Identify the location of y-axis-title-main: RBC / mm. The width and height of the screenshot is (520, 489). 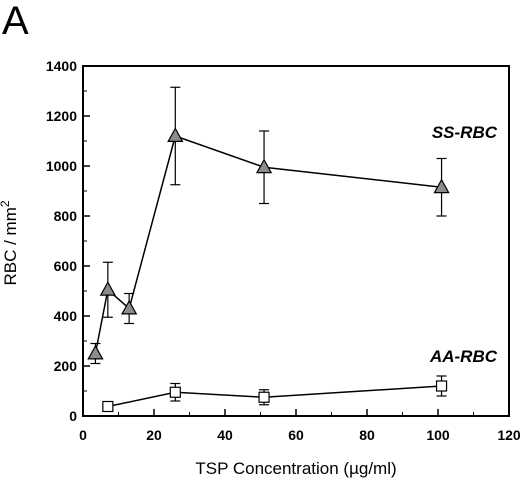
(10, 246).